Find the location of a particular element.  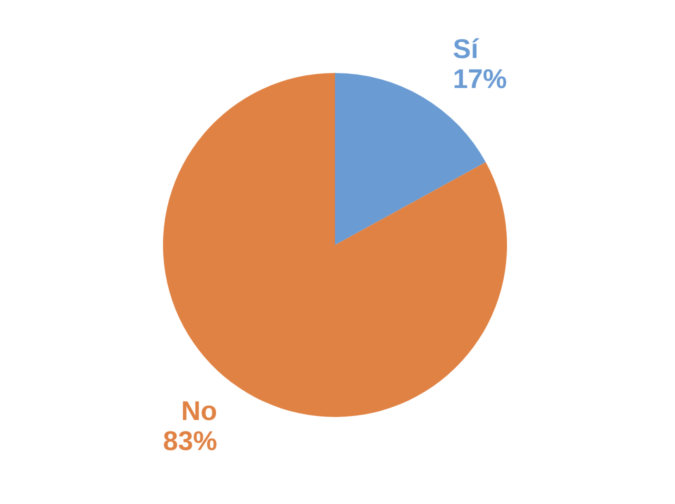

slice-label: Sí is located at coordinates (466, 49).